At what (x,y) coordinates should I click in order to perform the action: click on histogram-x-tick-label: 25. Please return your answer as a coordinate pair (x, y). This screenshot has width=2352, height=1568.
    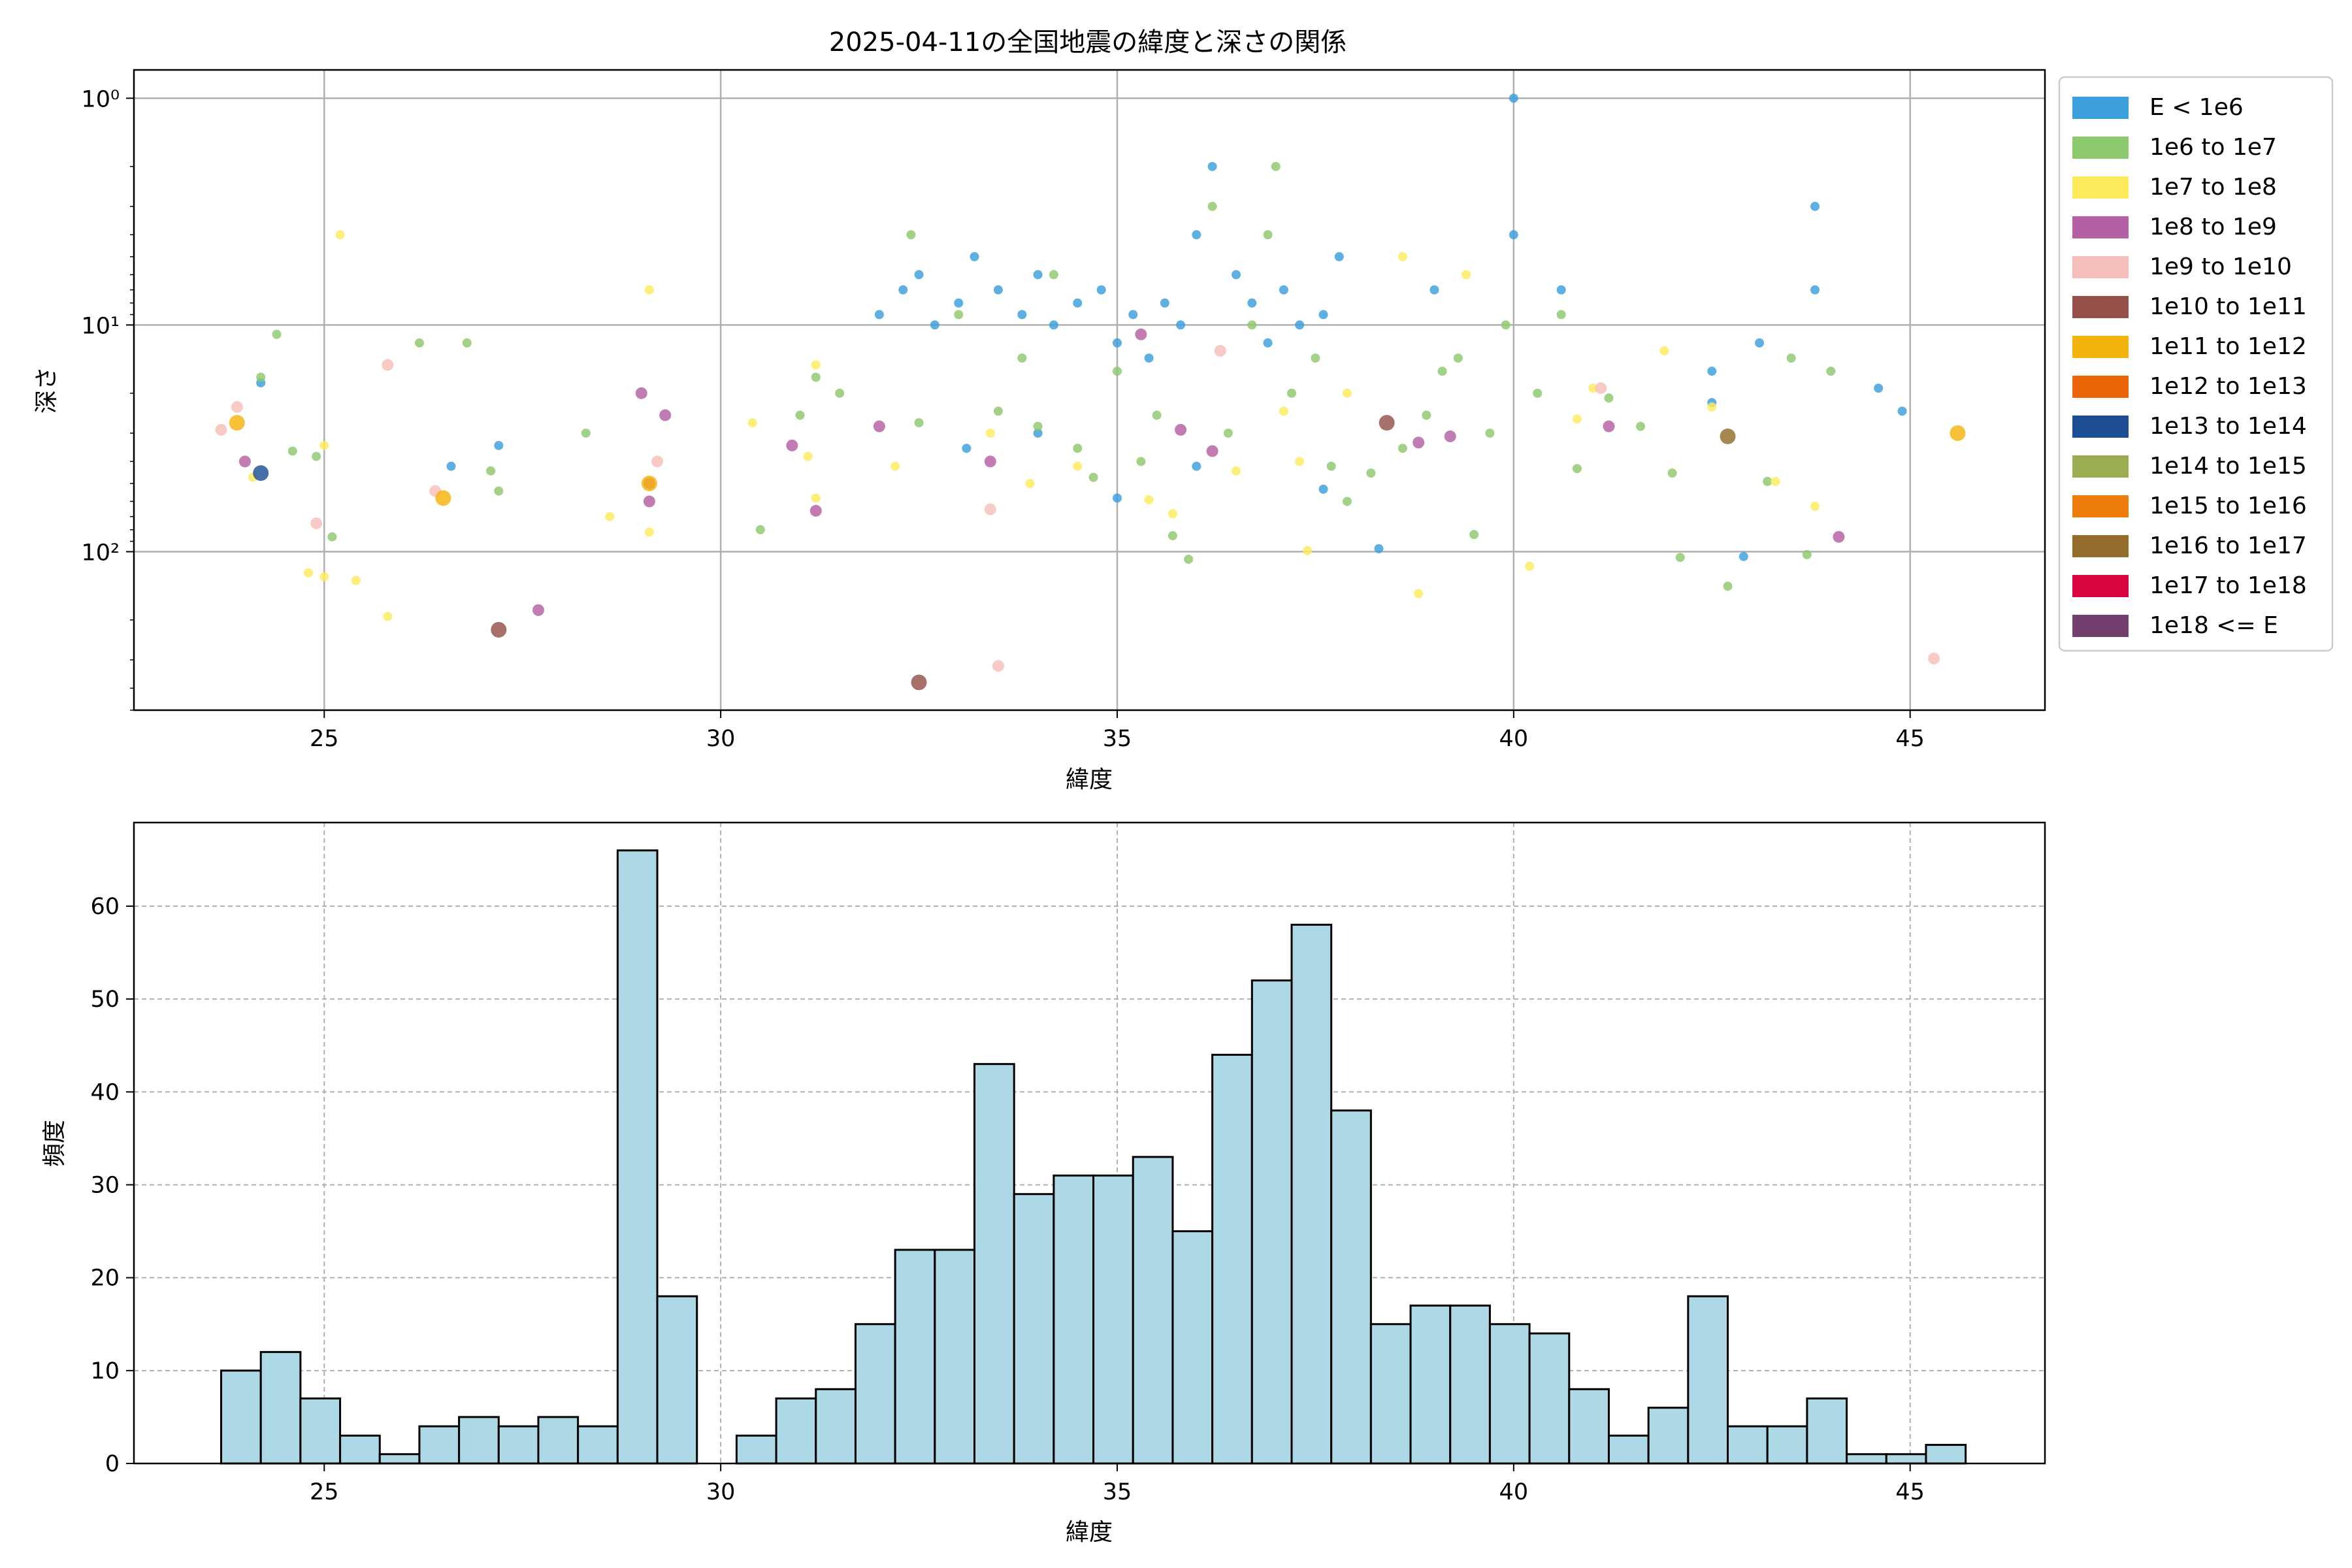
    Looking at the image, I should click on (324, 1492).